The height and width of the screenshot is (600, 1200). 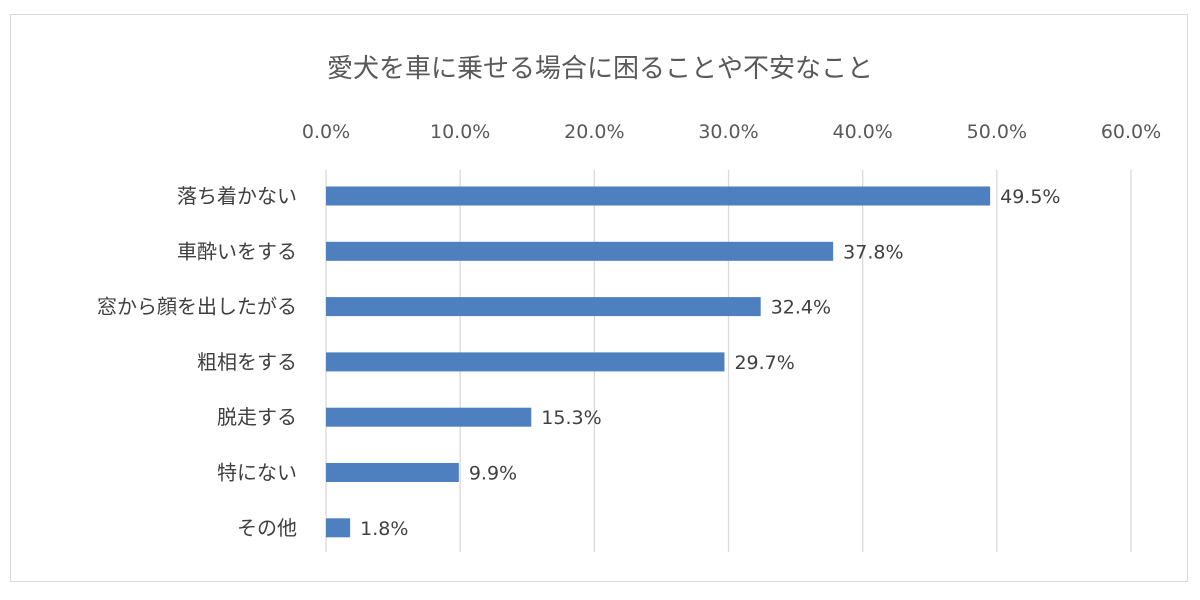 What do you see at coordinates (237, 196) in the screenshot?
I see `category-label: 落ち着かない` at bounding box center [237, 196].